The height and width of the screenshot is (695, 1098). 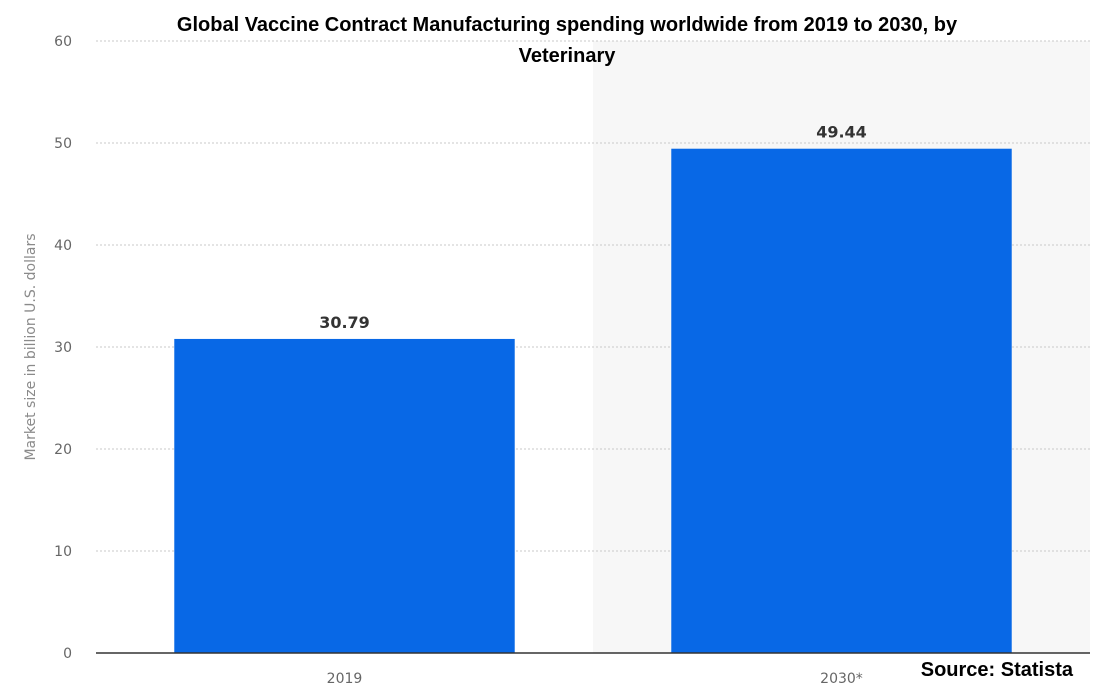 I want to click on x-tick-label: 2019, so click(x=345, y=679).